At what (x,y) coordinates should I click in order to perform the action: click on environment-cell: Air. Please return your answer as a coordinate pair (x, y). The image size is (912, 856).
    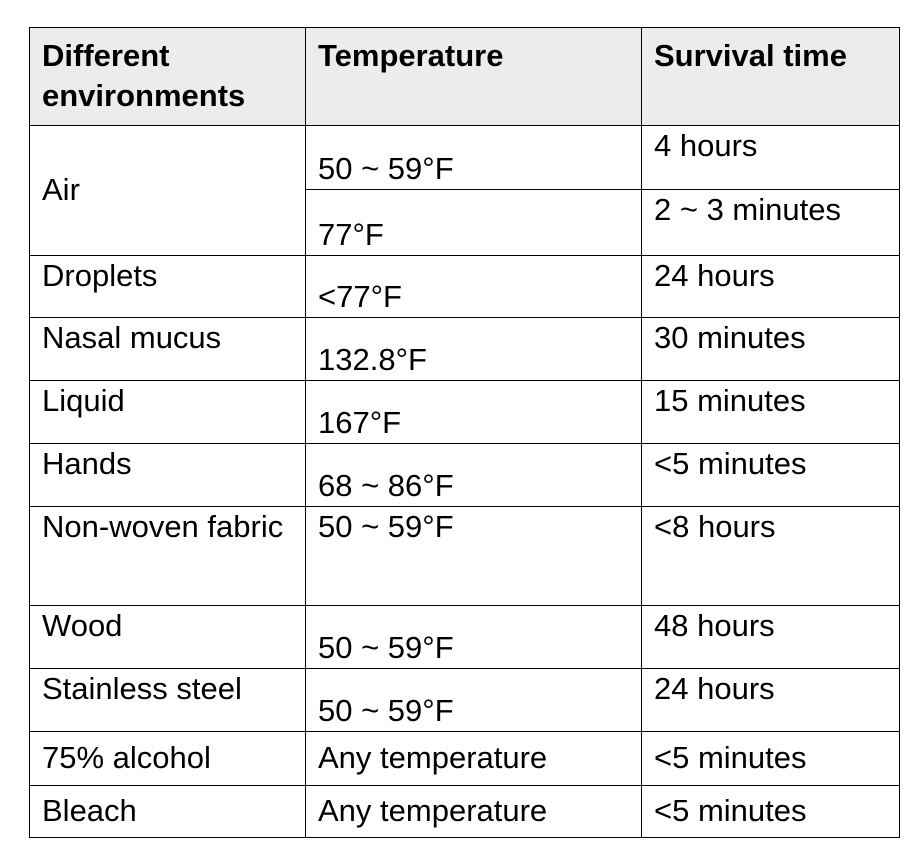
    Looking at the image, I should click on (167, 190).